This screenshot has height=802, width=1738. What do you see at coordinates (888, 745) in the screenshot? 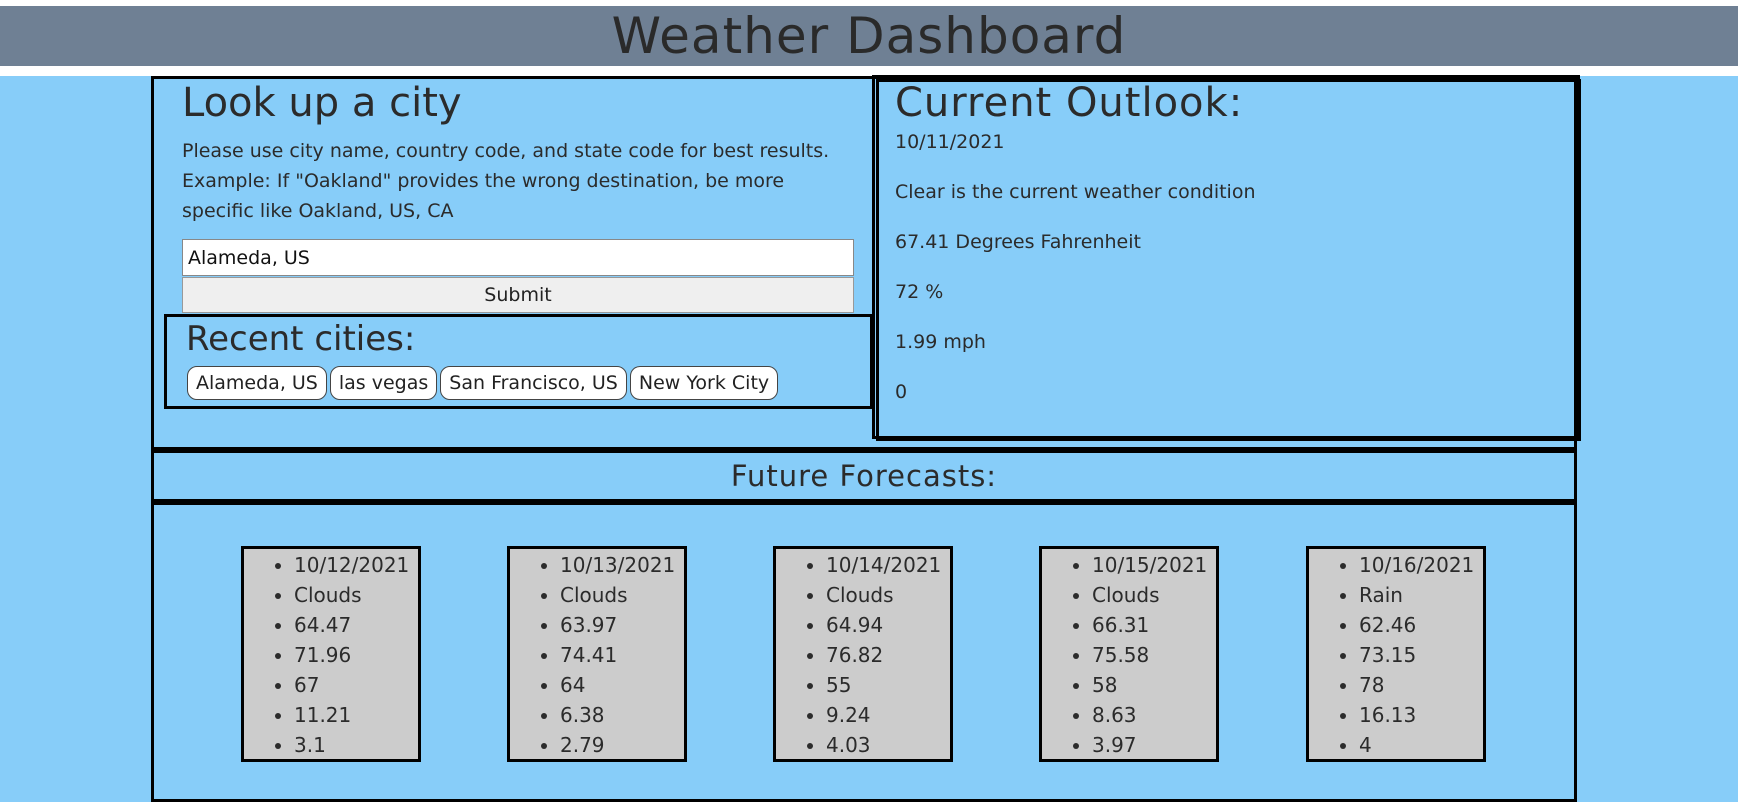
I see `forecast-value: 4.03` at bounding box center [888, 745].